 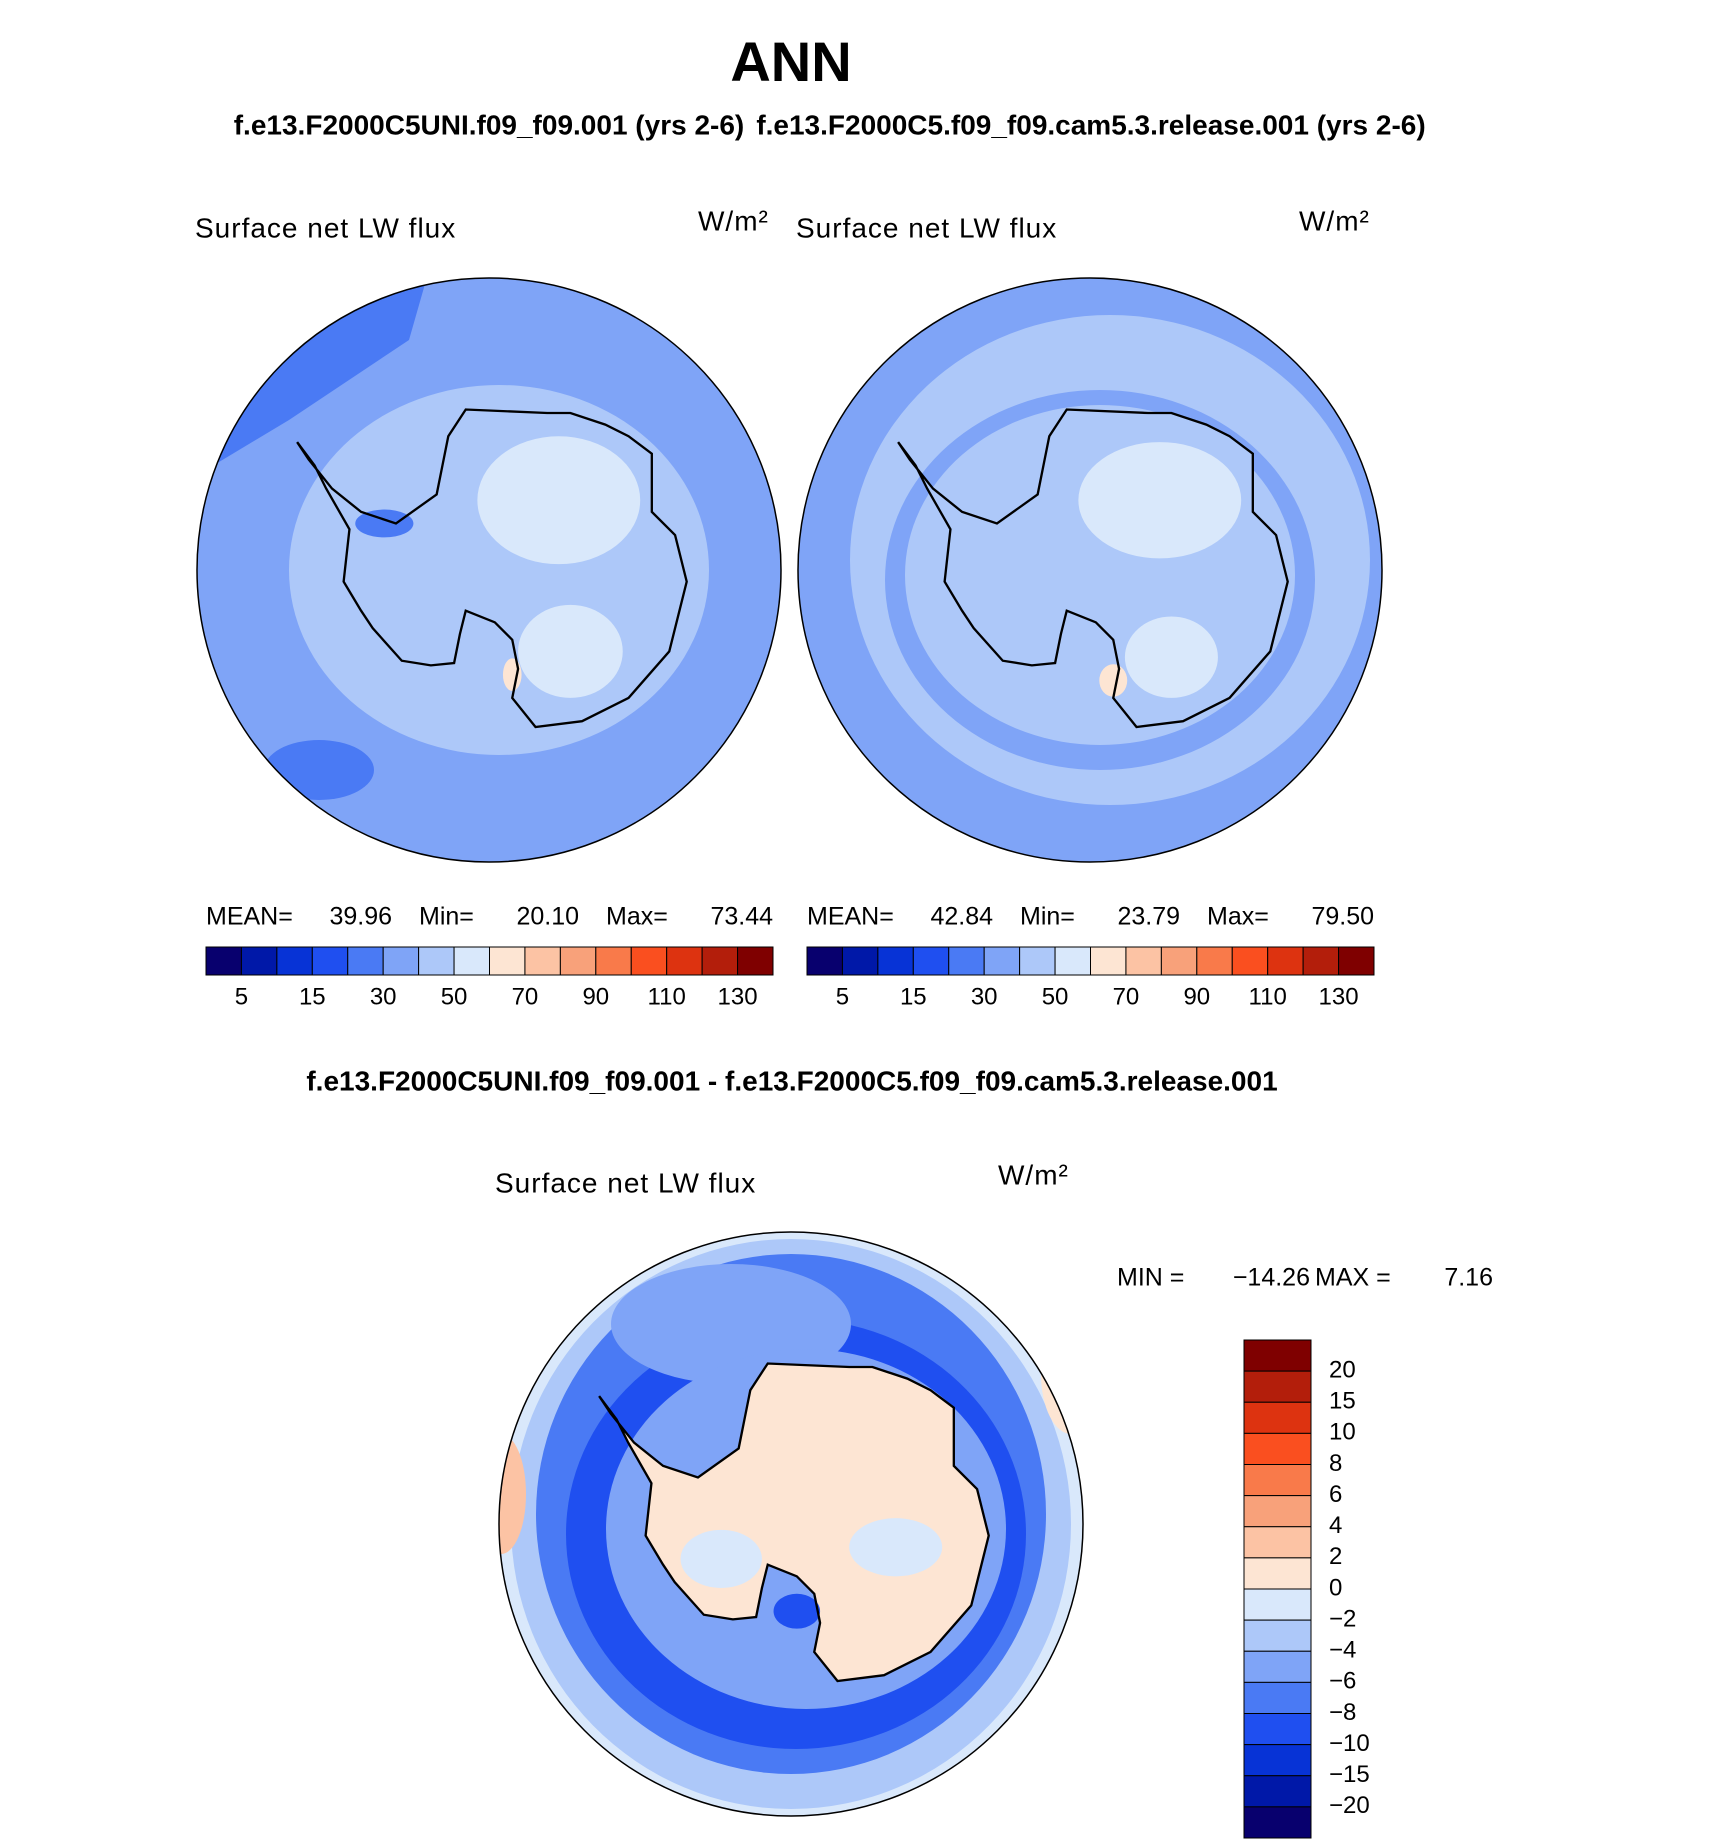 What do you see at coordinates (1342, 1681) in the screenshot?
I see `colorbar-label: −6` at bounding box center [1342, 1681].